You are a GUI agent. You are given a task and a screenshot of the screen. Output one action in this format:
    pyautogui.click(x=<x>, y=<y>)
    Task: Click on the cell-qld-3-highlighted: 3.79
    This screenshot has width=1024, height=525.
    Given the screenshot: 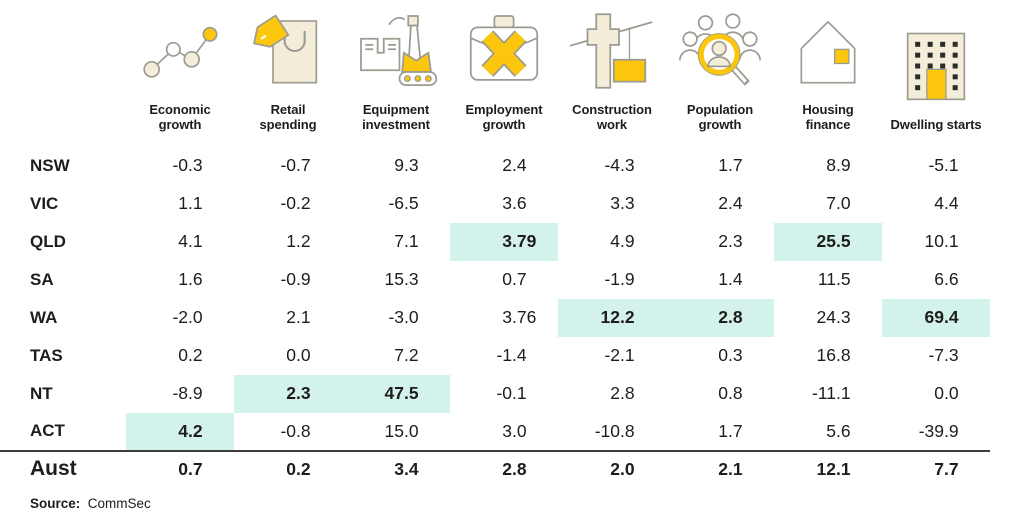 What is the action you would take?
    pyautogui.click(x=504, y=241)
    